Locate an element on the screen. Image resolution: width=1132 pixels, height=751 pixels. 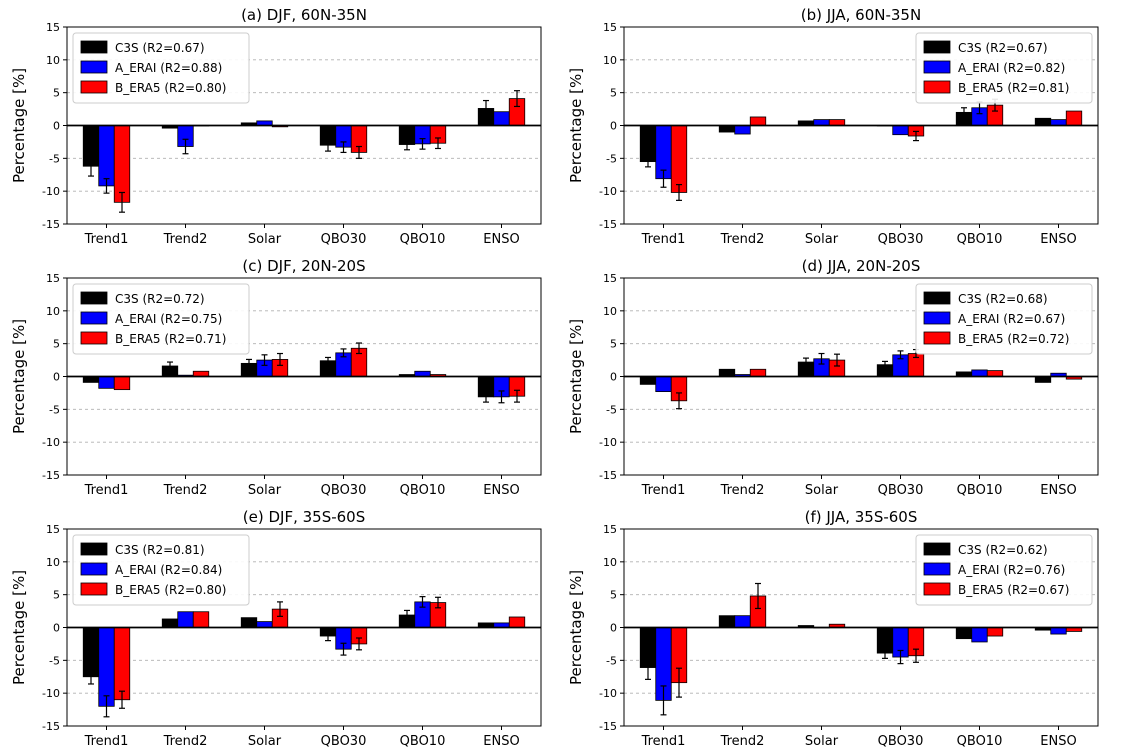
y-tick-label: 0 is located at coordinates (613, 628).